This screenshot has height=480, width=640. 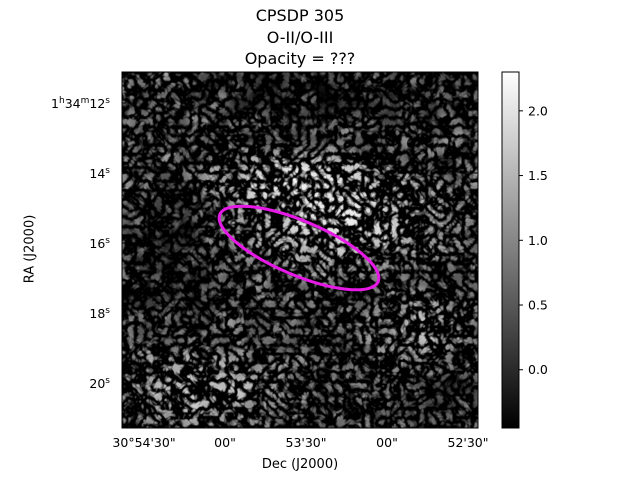 I want to click on y-tick-label-3: 16s, so click(x=99, y=243).